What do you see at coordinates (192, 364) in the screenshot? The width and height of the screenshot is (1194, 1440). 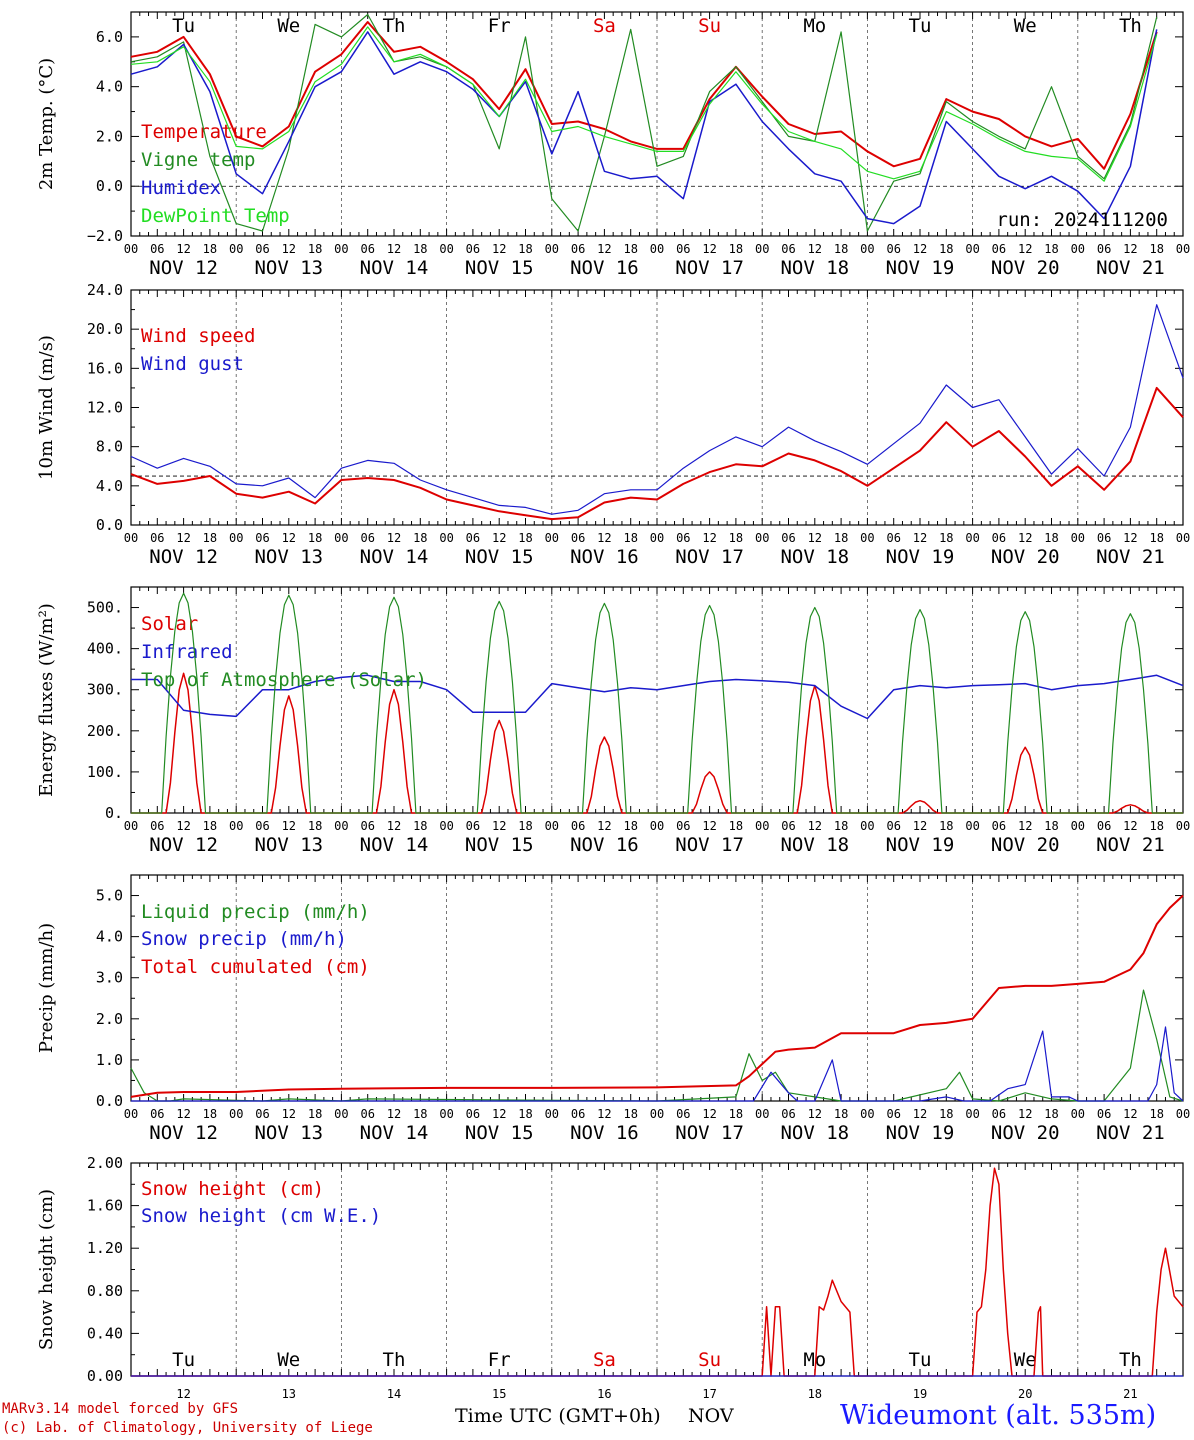 I see `legend-entry: Wind gust` at bounding box center [192, 364].